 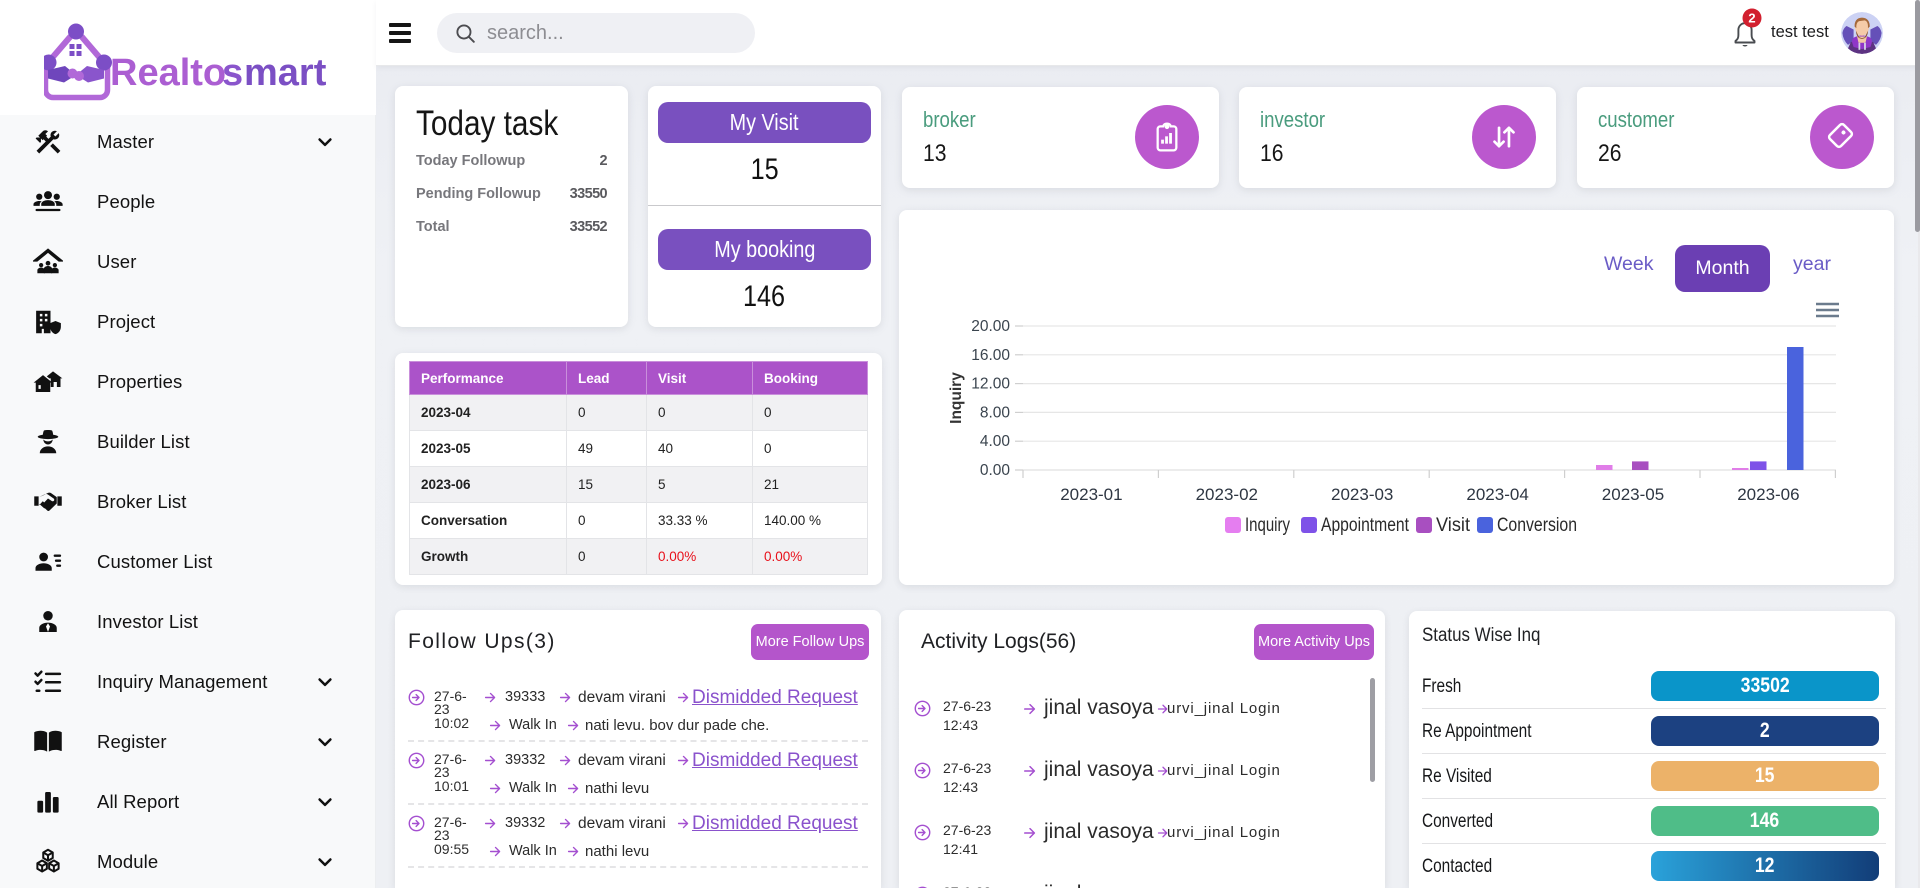 What do you see at coordinates (1633, 494) in the screenshot?
I see `svg-text: 2023-05` at bounding box center [1633, 494].